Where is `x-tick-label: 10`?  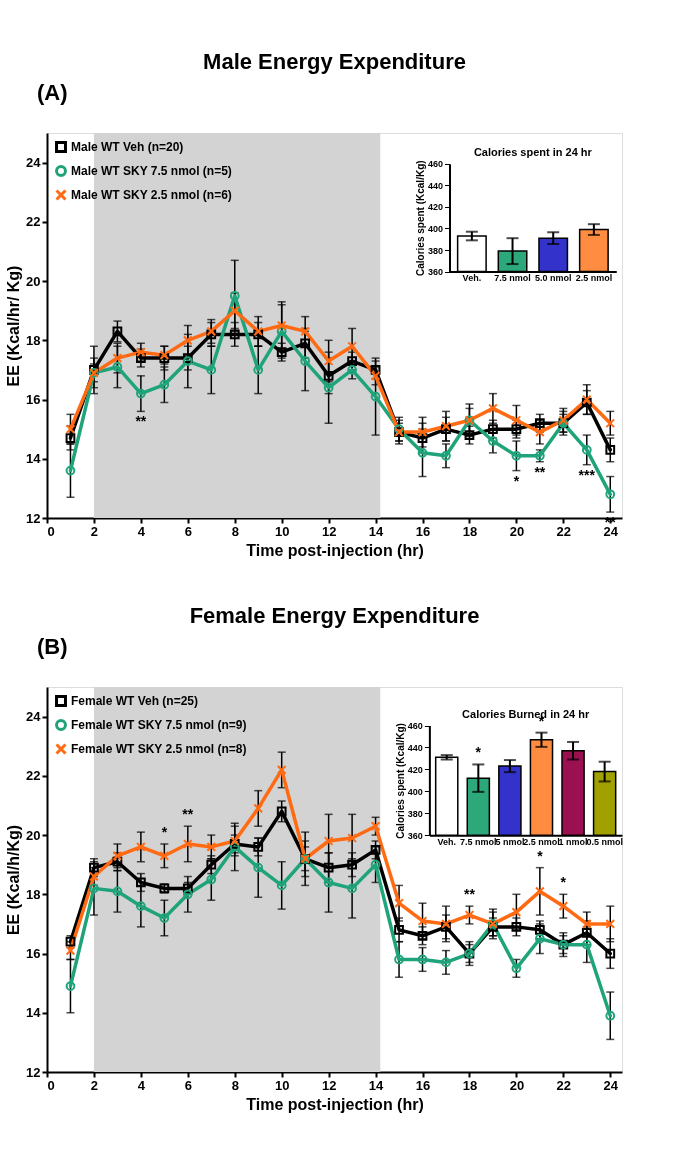 x-tick-label: 10 is located at coordinates (282, 531).